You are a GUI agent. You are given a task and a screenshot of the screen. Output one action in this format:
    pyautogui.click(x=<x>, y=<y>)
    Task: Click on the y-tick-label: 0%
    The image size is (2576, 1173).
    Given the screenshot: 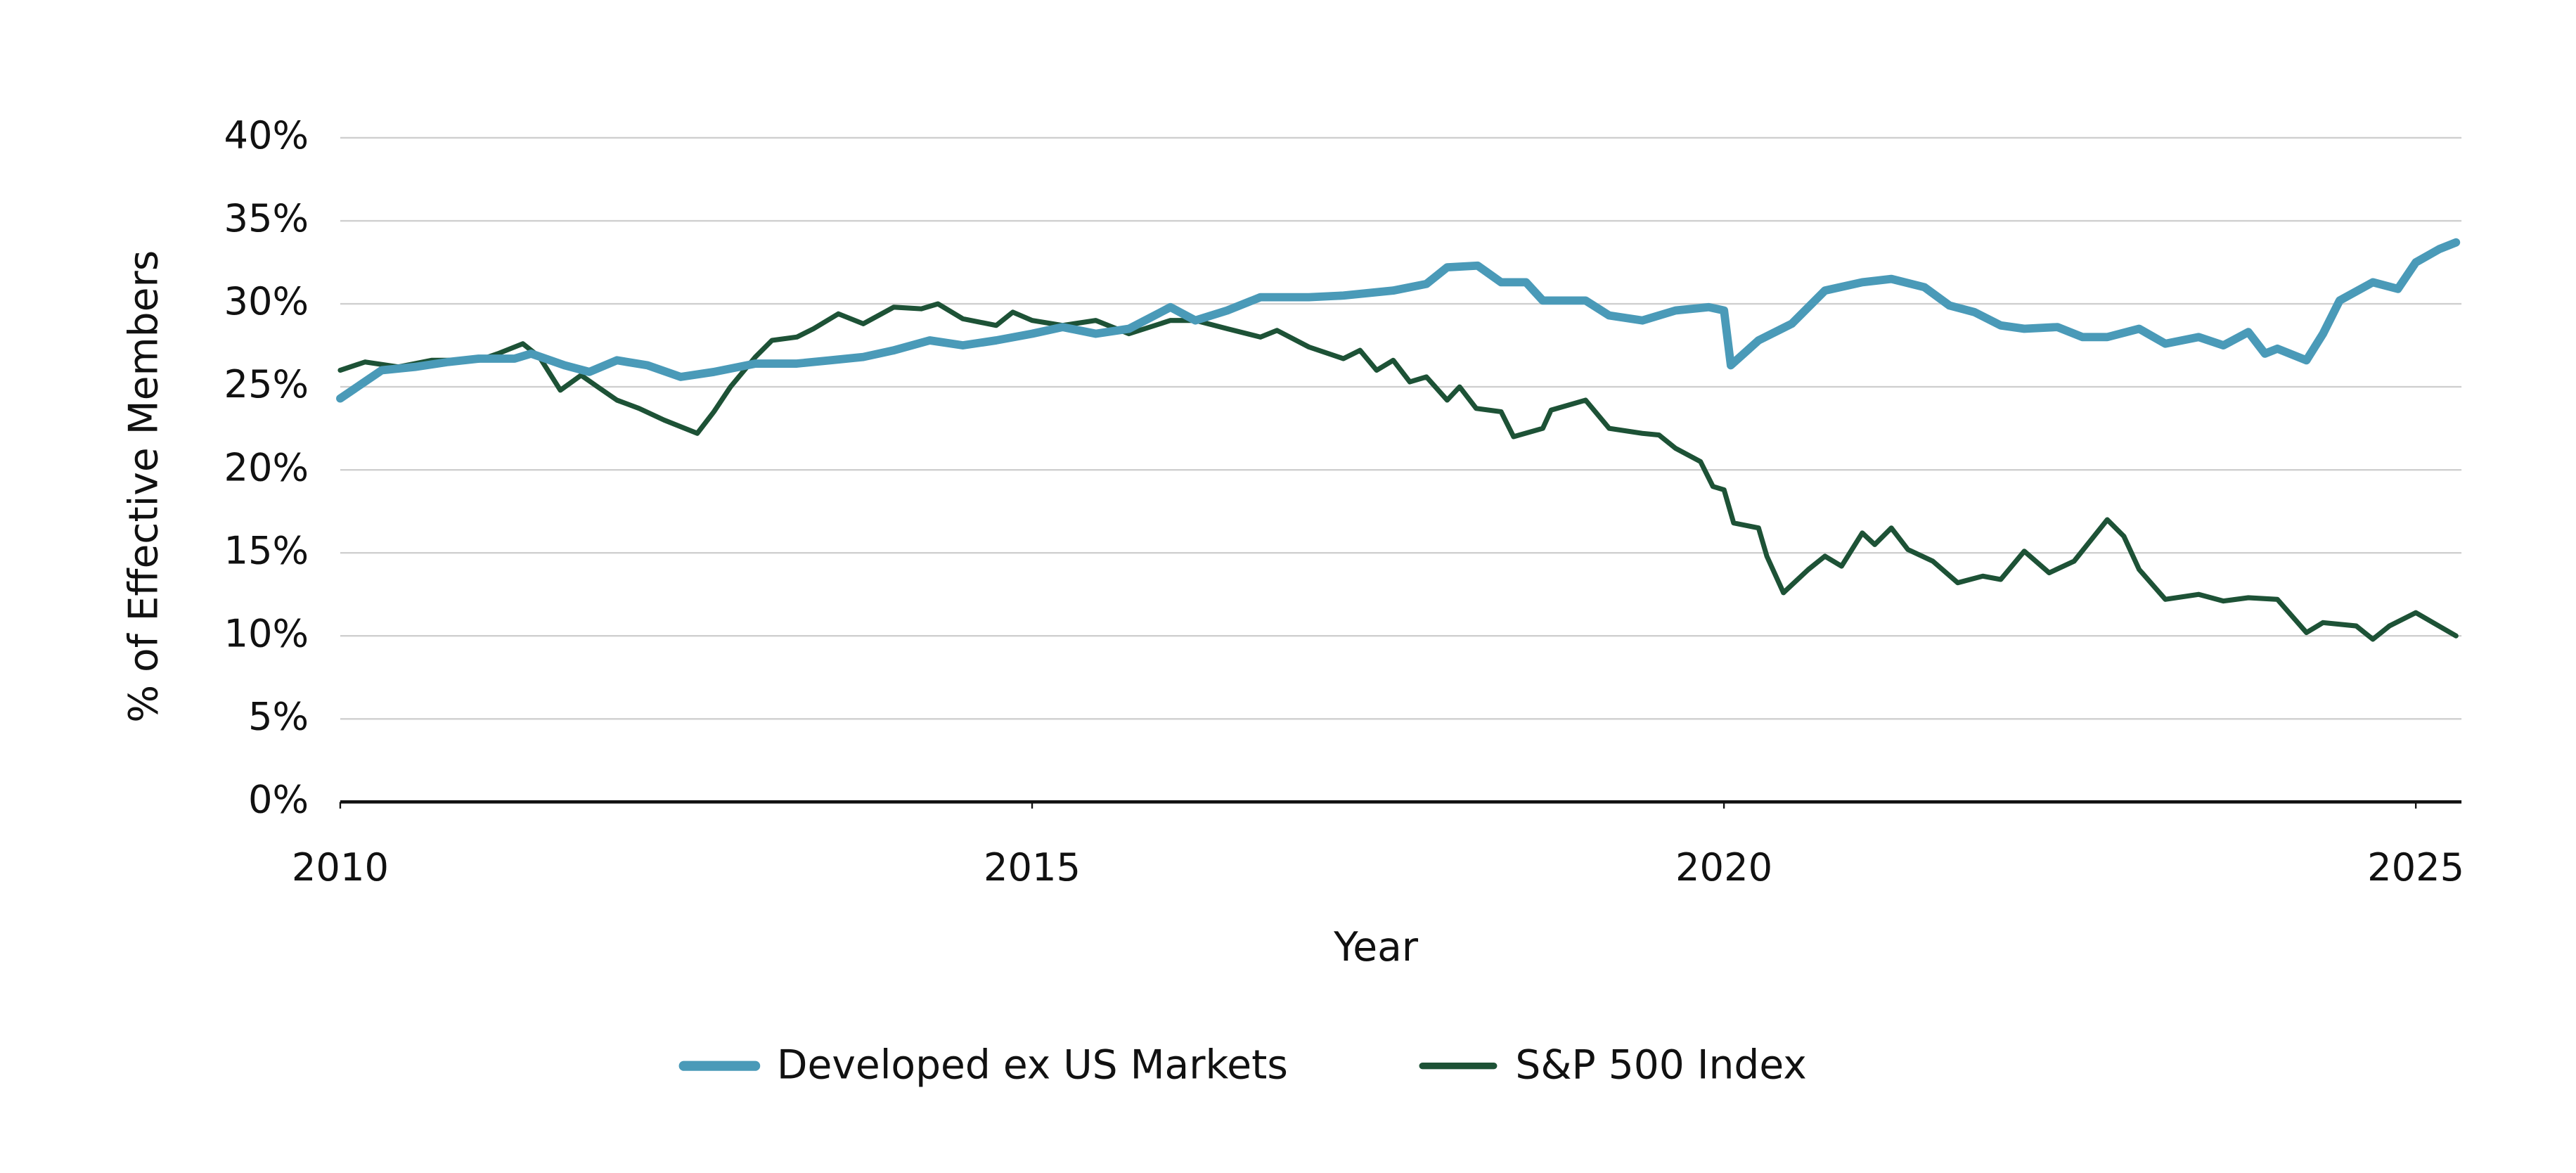 What is the action you would take?
    pyautogui.click(x=278, y=799)
    